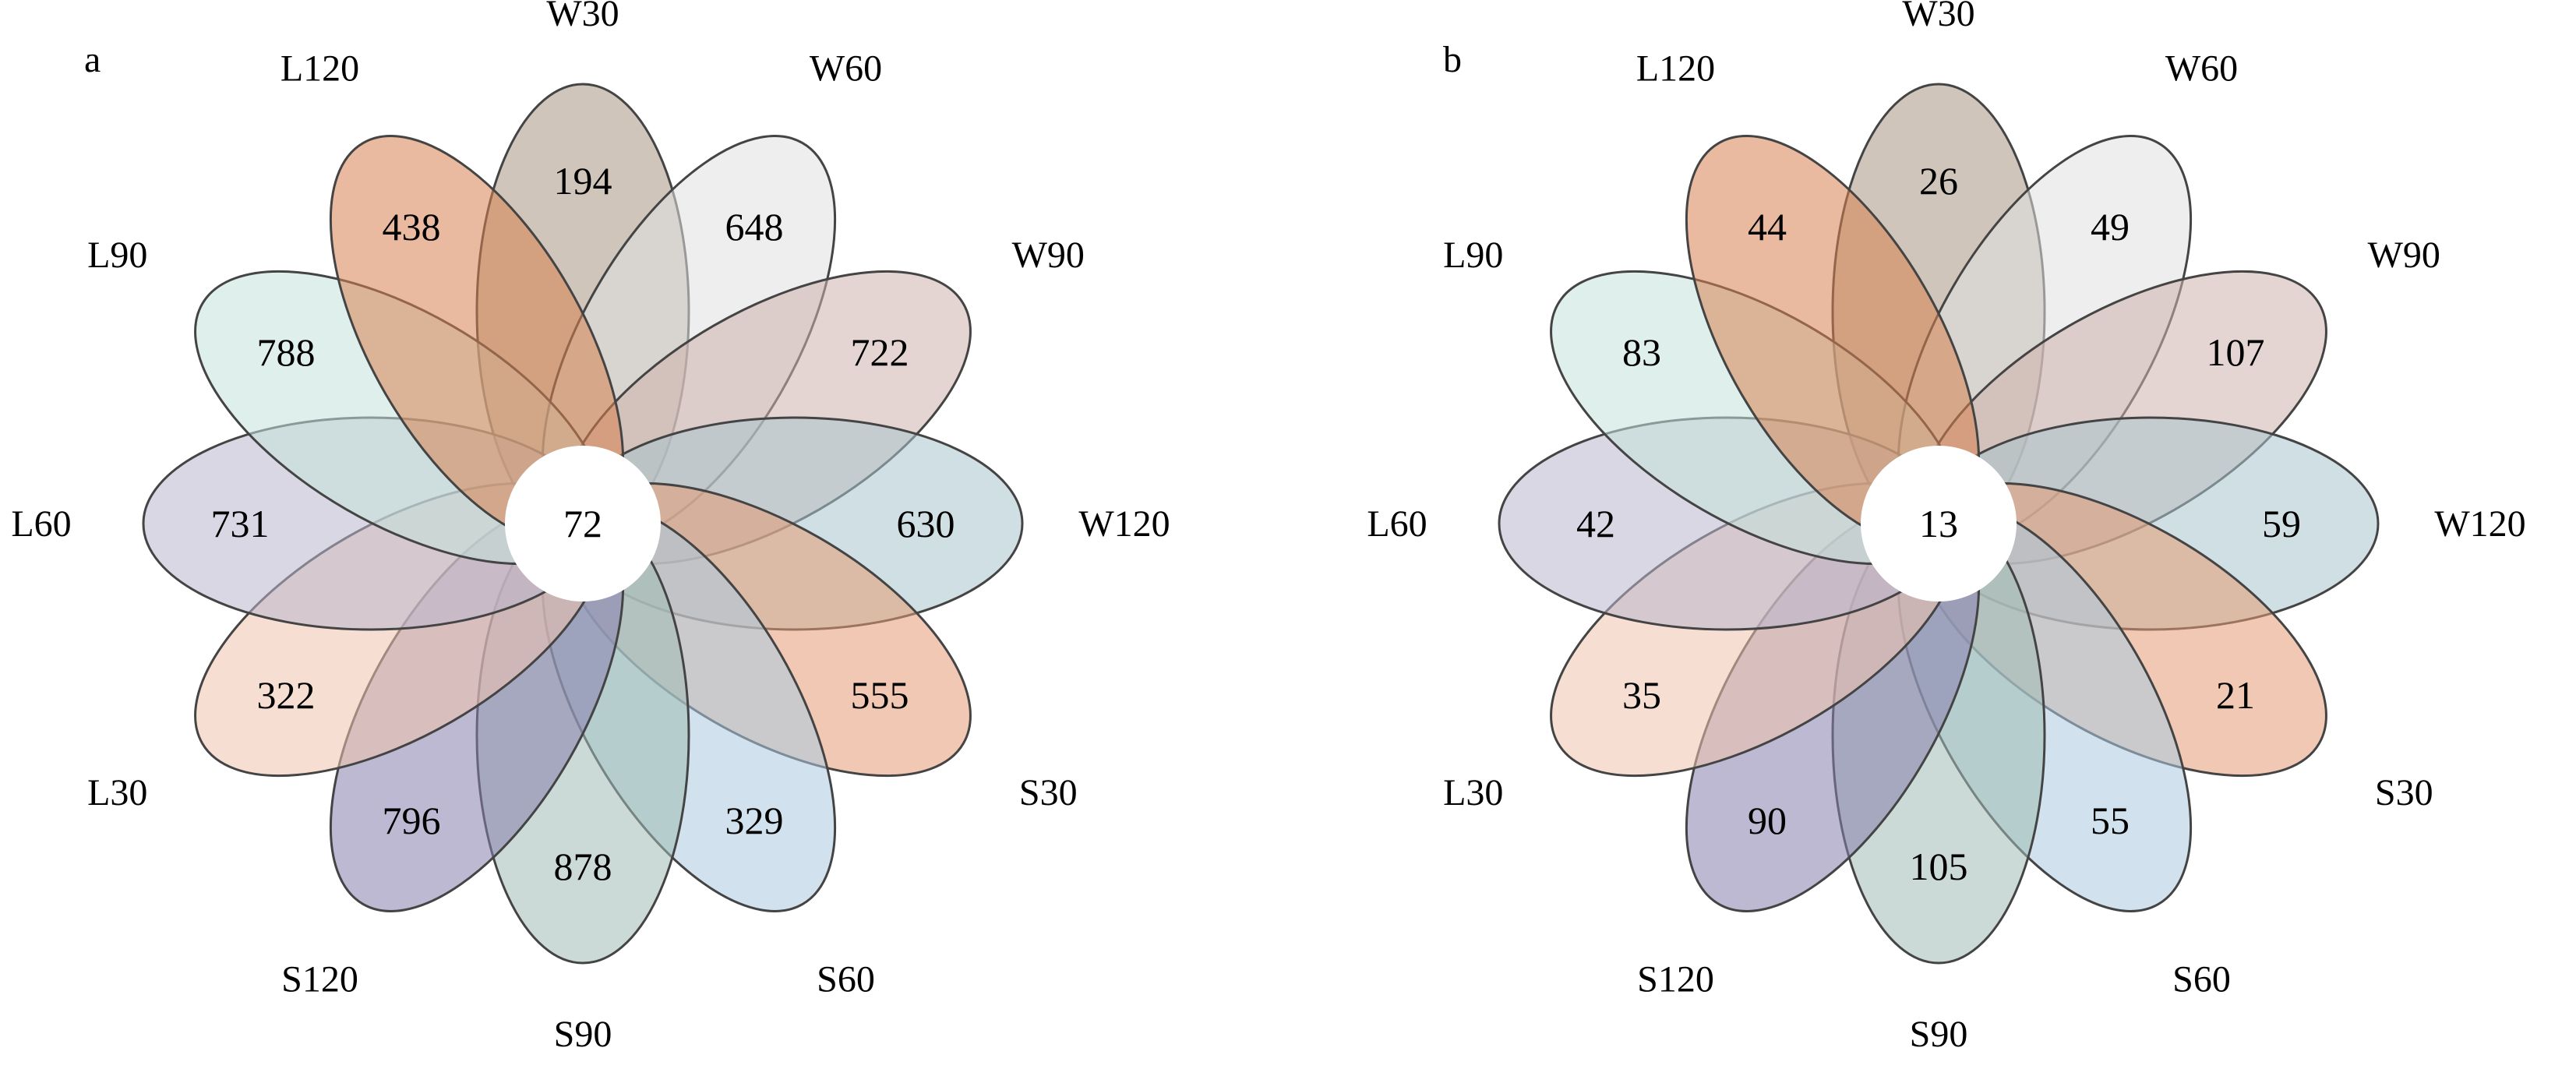 The width and height of the screenshot is (2576, 1076). What do you see at coordinates (240, 523) in the screenshot?
I see `petal-value-l60: 731` at bounding box center [240, 523].